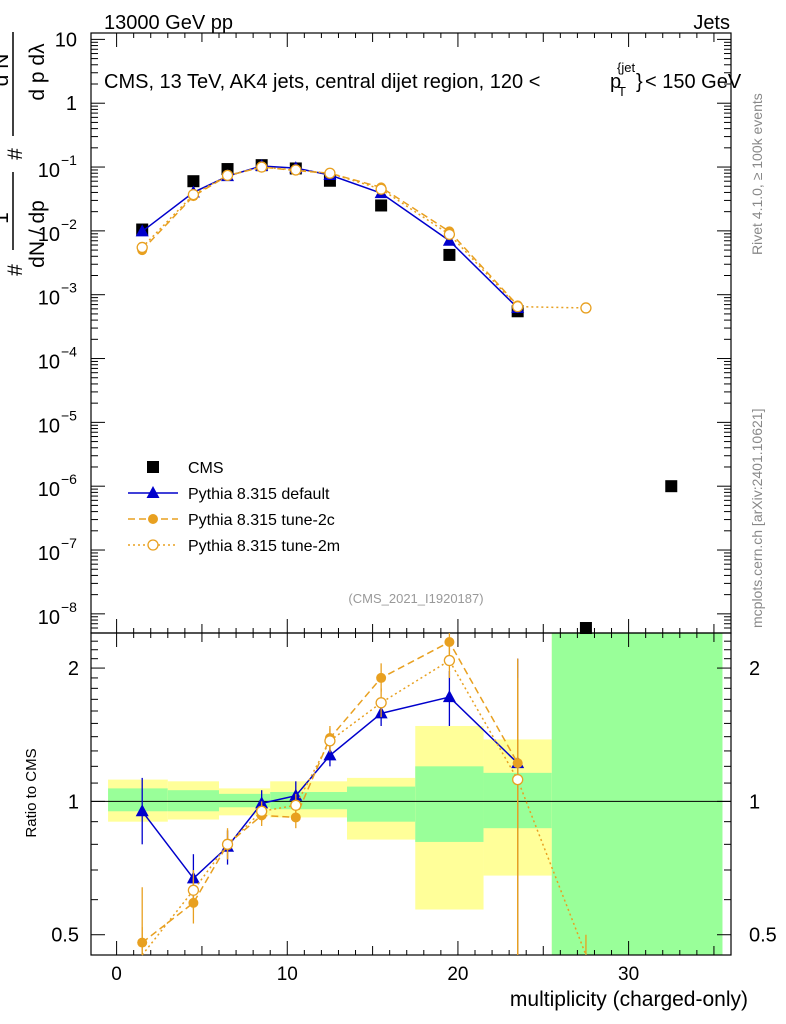  What do you see at coordinates (37, 72) in the screenshot?
I see `ylabel-dpdl: d p dλ` at bounding box center [37, 72].